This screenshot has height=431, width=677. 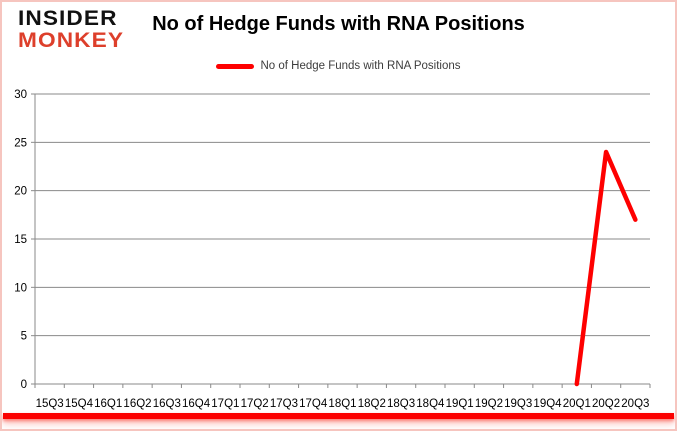 What do you see at coordinates (547, 404) in the screenshot?
I see `x-tick-label: 19Q4` at bounding box center [547, 404].